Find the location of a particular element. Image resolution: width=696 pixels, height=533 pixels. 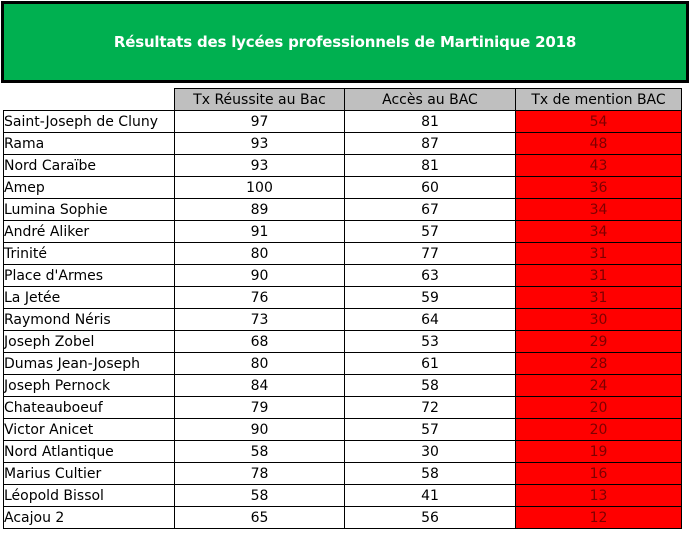

table-row: Nord Caraïbe 93 81 43 is located at coordinates (342, 165).